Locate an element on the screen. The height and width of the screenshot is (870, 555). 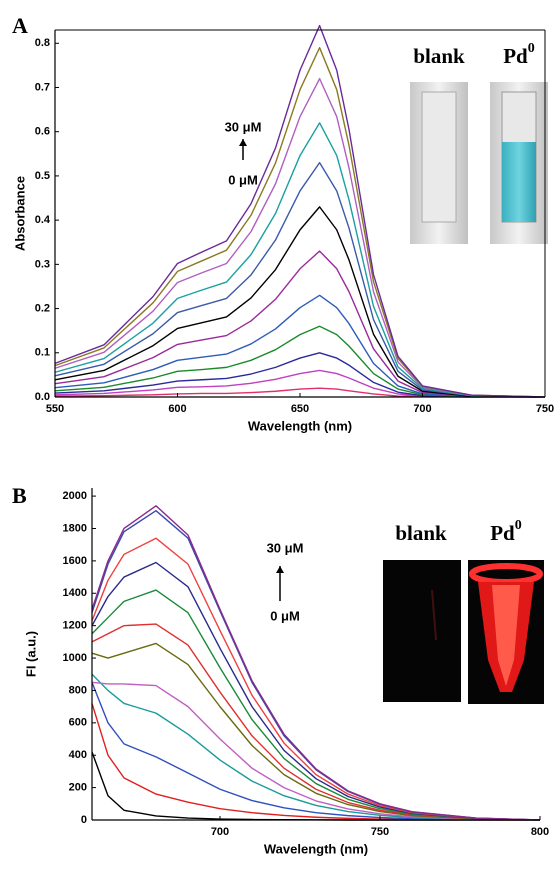
y-tick-label: 1800 is located at coordinates (75, 528).